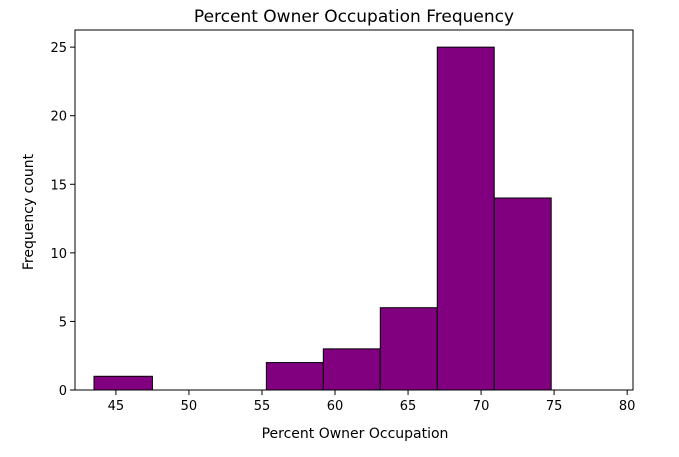 This screenshot has width=679, height=457. Describe the element at coordinates (408, 406) in the screenshot. I see `x-tick-label: 65` at that location.